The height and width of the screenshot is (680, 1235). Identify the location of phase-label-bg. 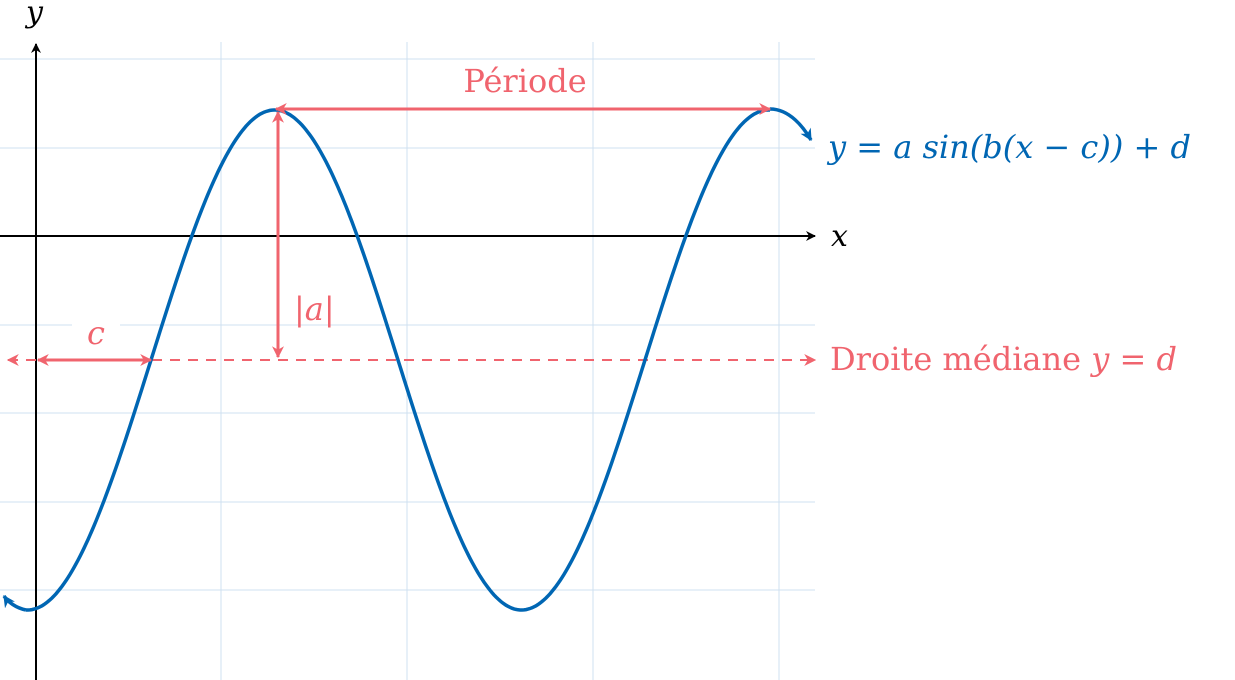
(96, 336).